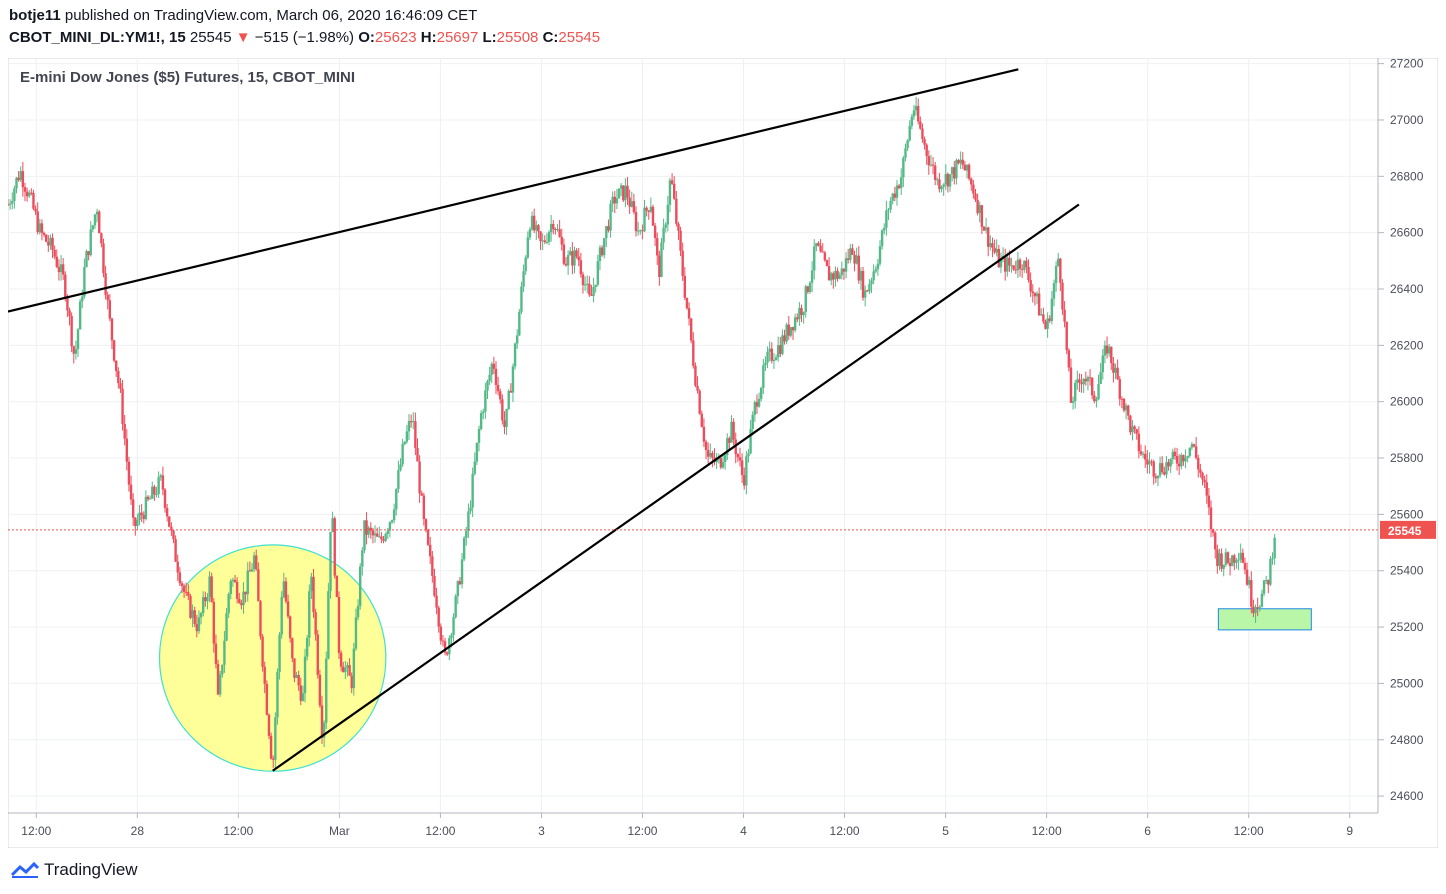  I want to click on author-name: botje11, so click(35, 15).